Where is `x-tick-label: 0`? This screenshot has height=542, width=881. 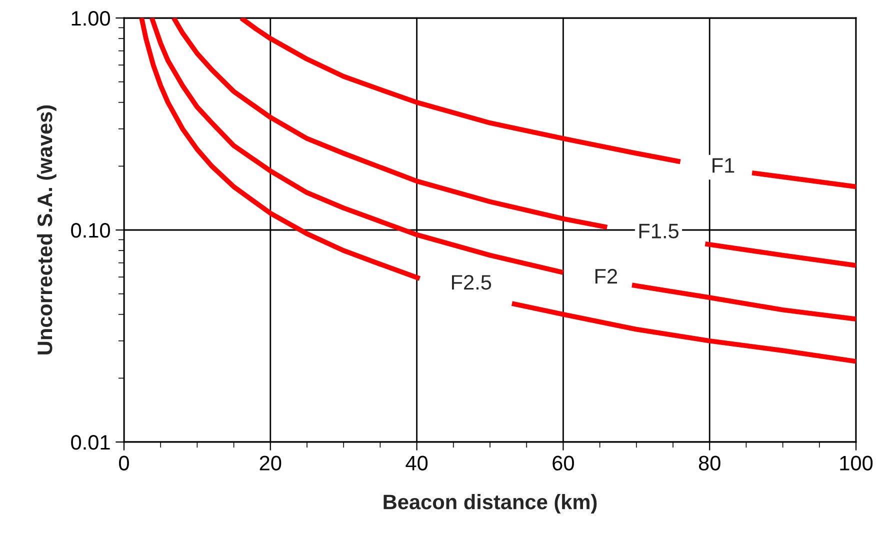 x-tick-label: 0 is located at coordinates (124, 463).